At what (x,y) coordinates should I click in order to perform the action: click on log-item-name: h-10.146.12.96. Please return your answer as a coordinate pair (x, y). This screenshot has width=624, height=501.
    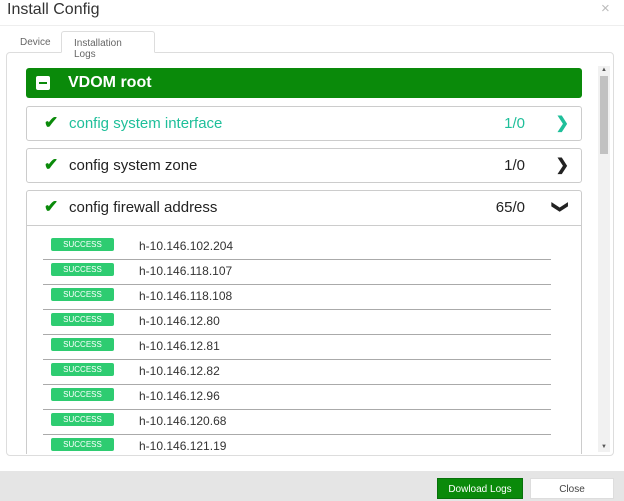
    Looking at the image, I should click on (179, 396).